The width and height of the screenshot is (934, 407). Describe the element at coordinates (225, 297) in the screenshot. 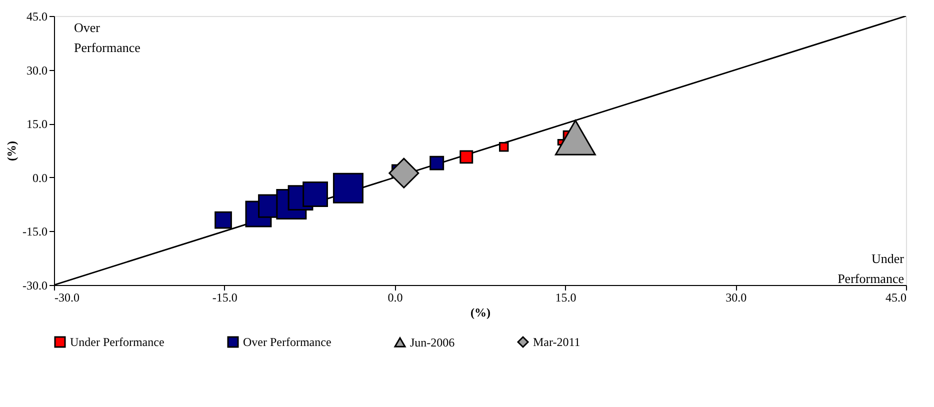

I see `x-tick-label: -15.0` at that location.